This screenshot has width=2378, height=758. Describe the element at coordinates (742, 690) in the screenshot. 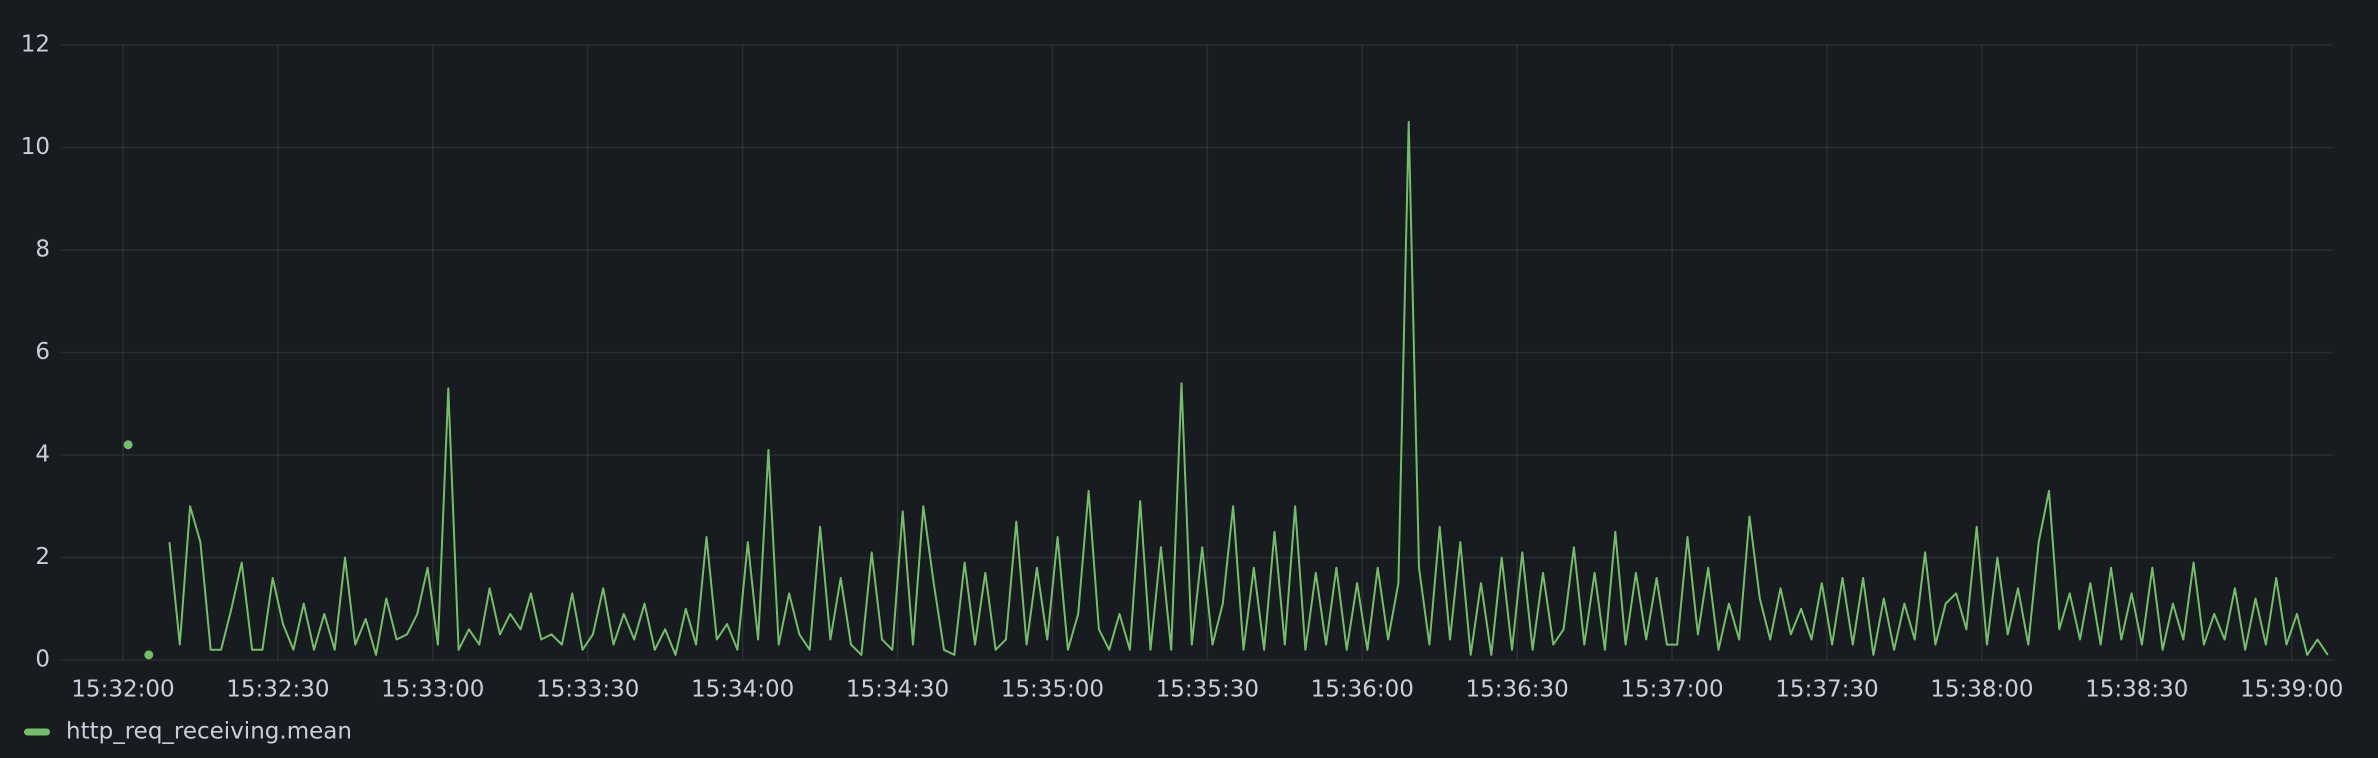

I see `x-tick-label: 15:34:00` at that location.